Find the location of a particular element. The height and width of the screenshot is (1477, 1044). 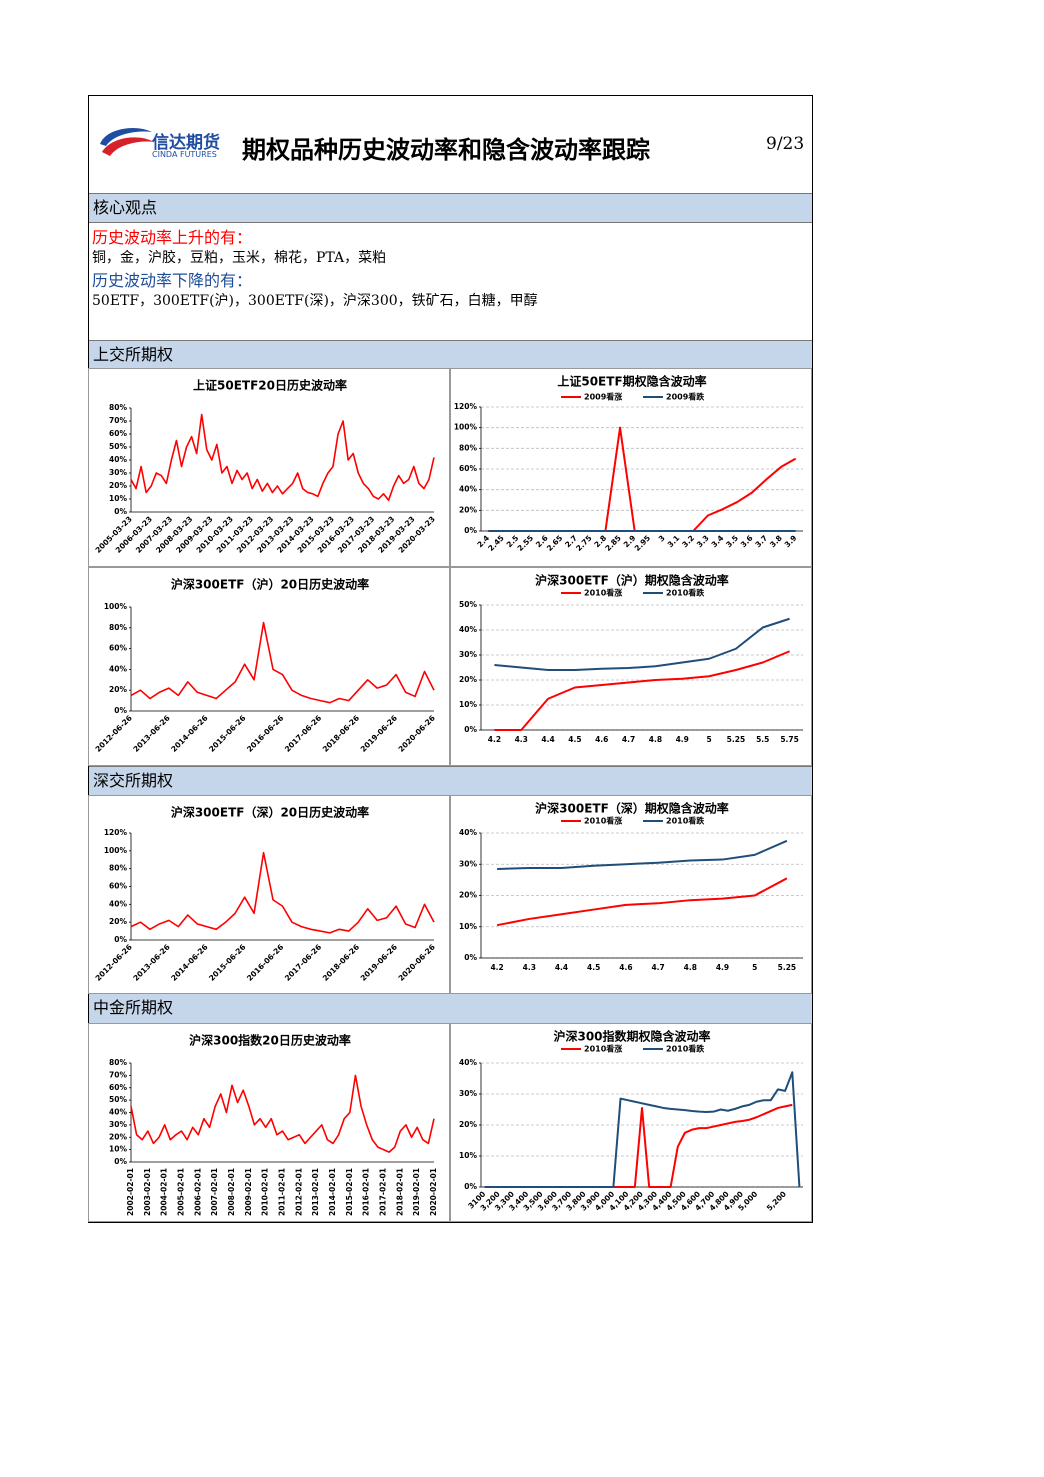

x-tick-label: 2012-02-01 is located at coordinates (298, 1192).